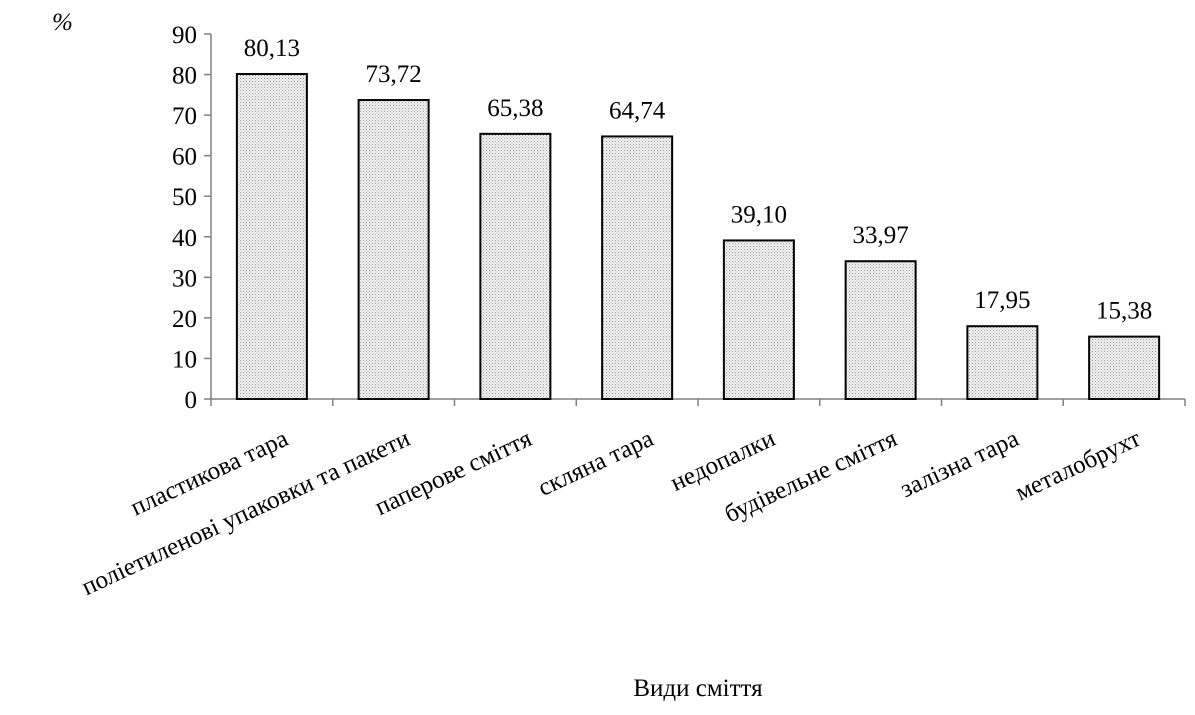 This screenshot has height=715, width=1195. Describe the element at coordinates (272, 48) in the screenshot. I see `bar-value-label: 80,13` at that location.